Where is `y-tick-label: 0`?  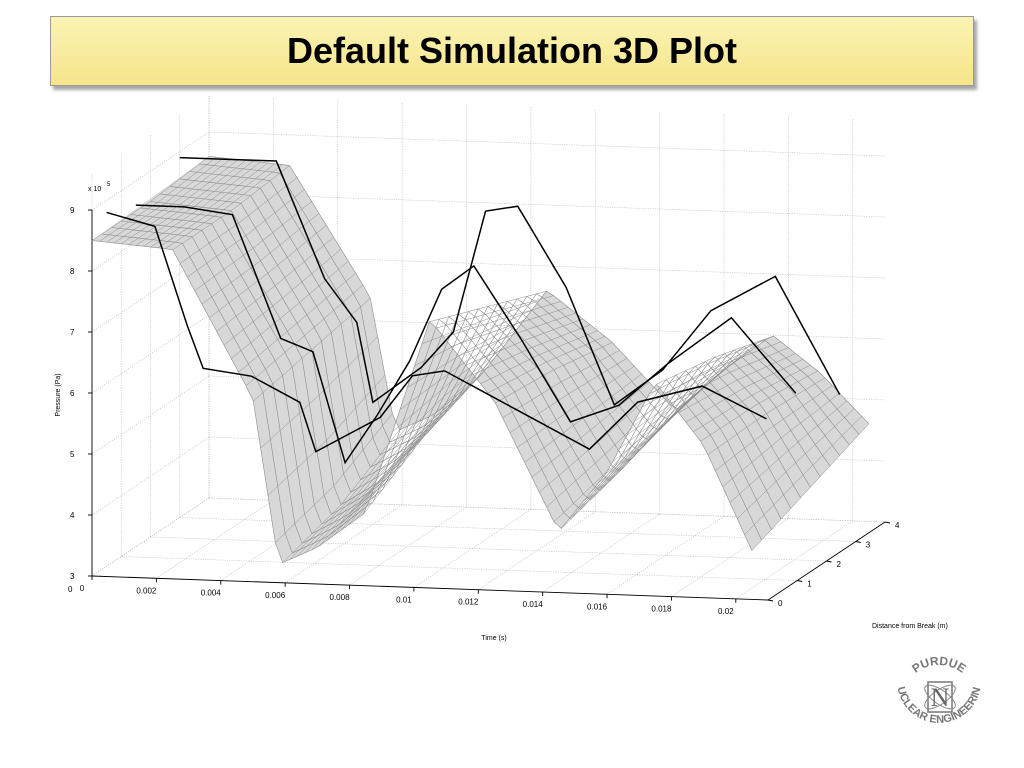
y-tick-label: 0 is located at coordinates (780, 603).